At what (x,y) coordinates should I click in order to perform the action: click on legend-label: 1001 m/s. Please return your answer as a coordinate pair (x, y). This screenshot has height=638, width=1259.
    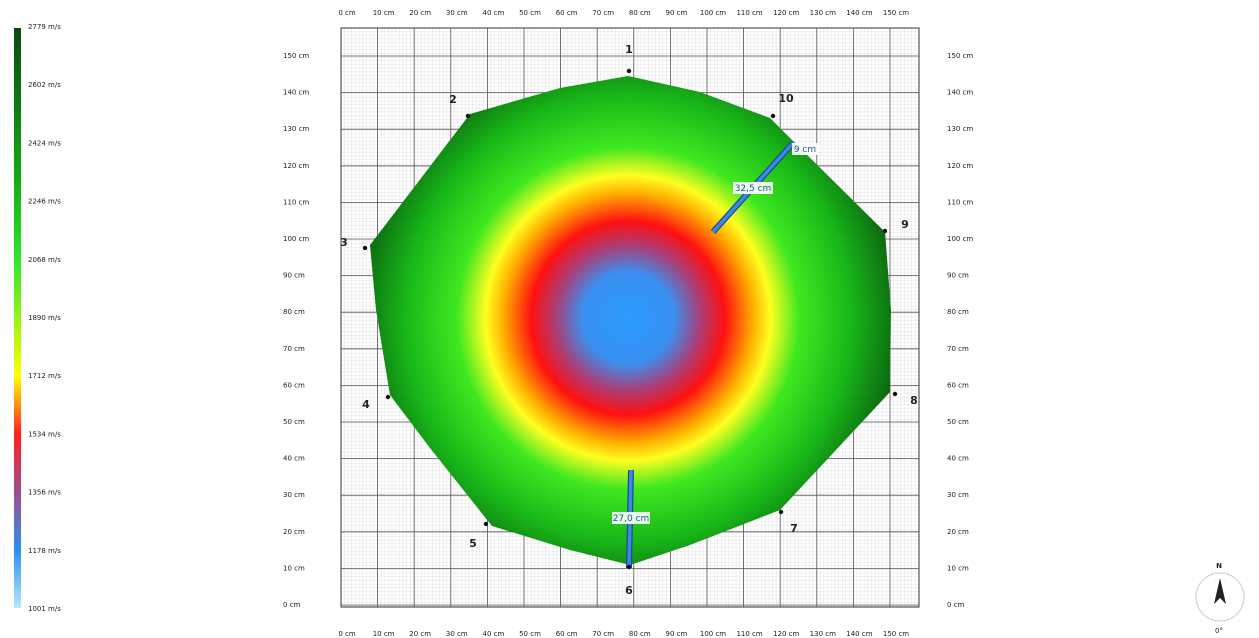
    Looking at the image, I should click on (44, 609).